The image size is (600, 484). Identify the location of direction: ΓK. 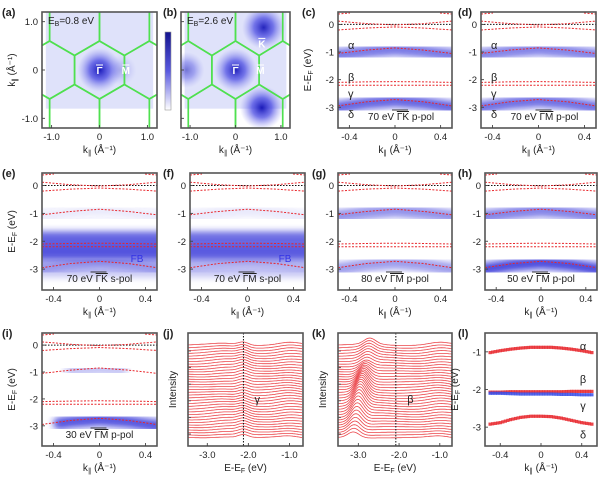
(403, 117).